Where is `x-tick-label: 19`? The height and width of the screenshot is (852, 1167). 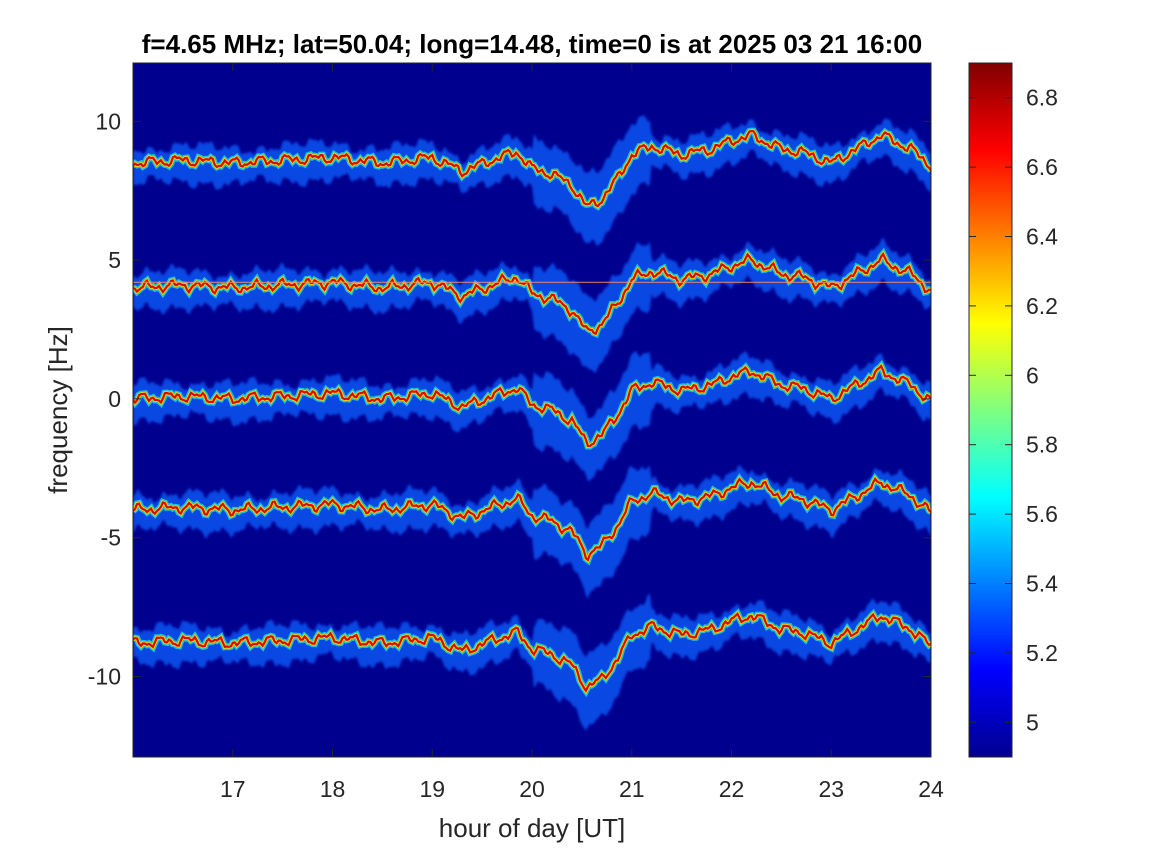 x-tick-label: 19 is located at coordinates (432, 789).